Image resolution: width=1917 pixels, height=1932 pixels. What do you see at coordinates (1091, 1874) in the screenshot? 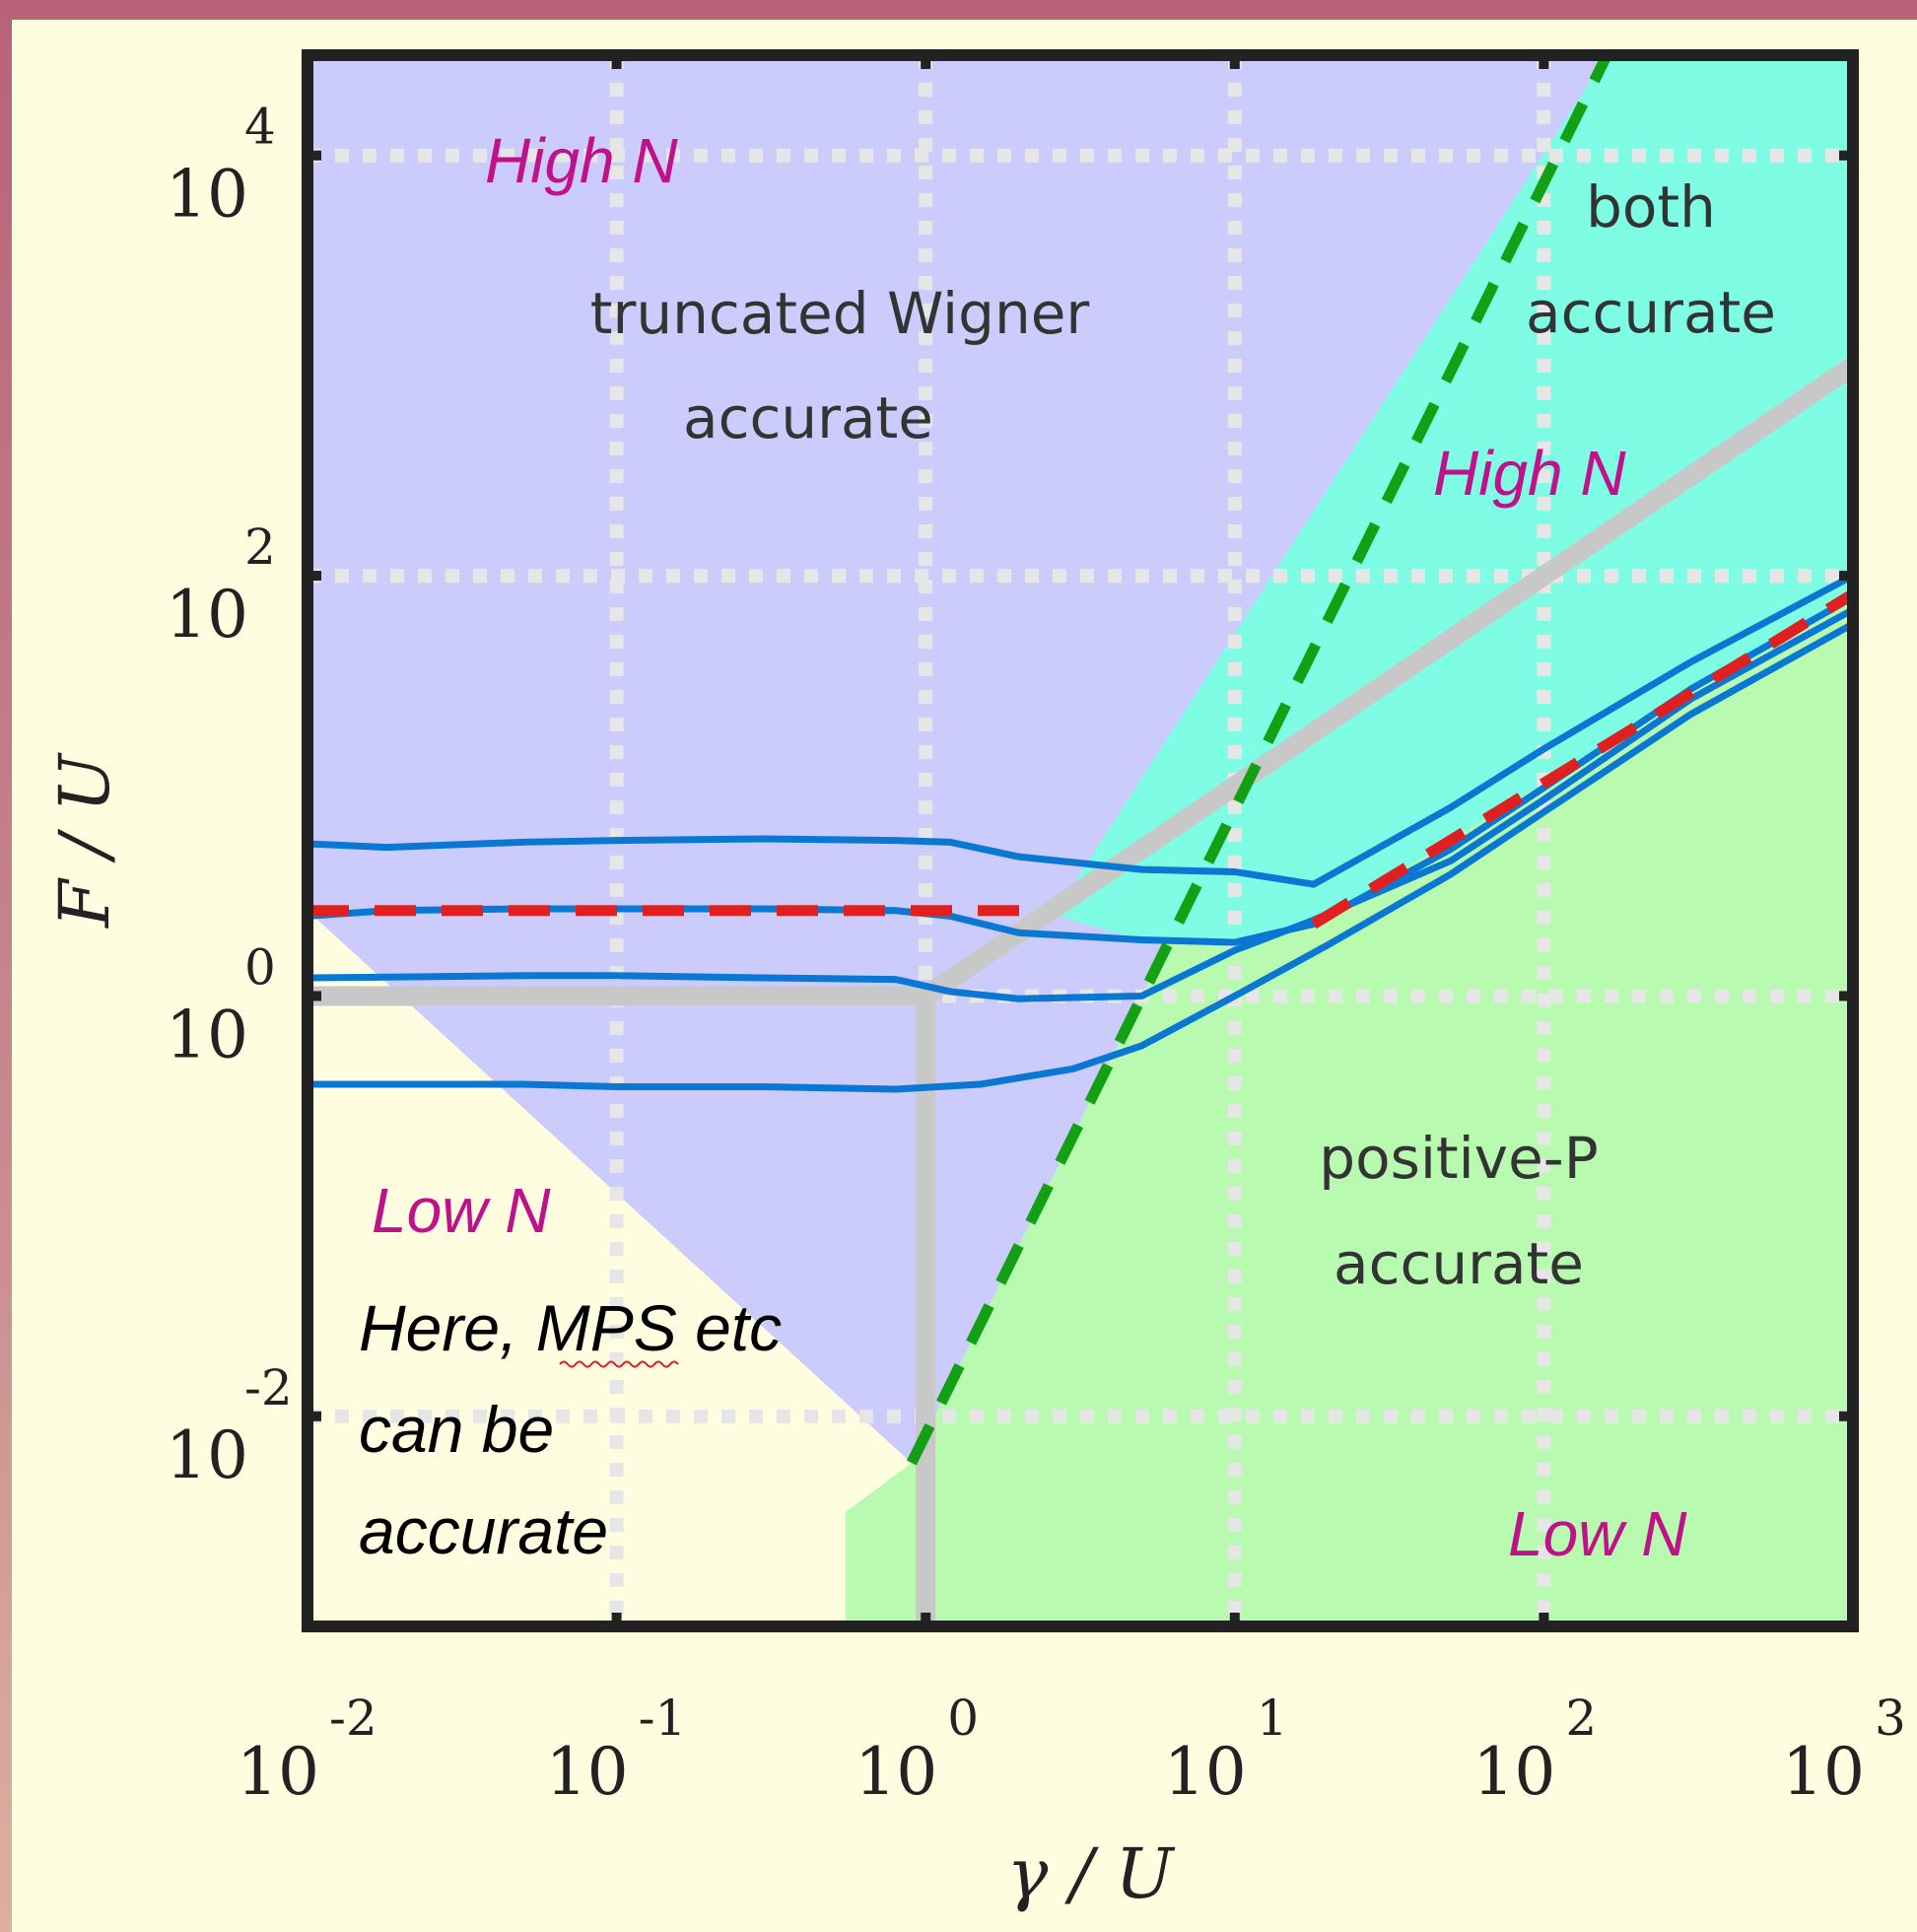
I see `x-axis-label: γ / U` at bounding box center [1091, 1874].